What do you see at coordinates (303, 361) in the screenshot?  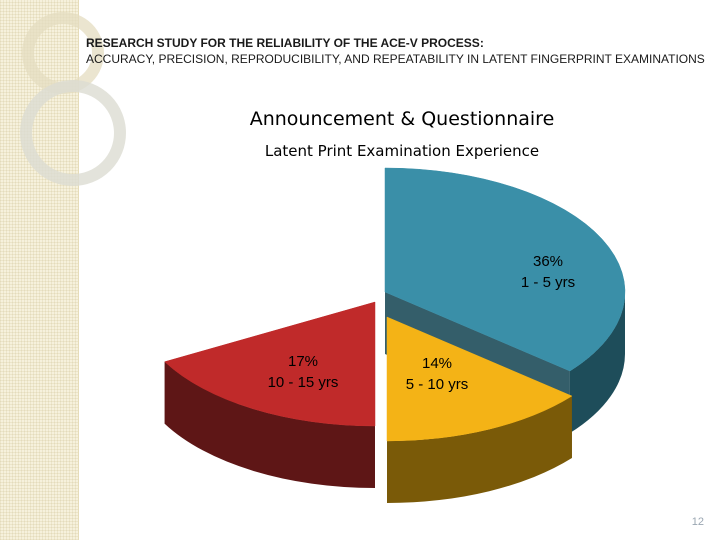 I see `pie-label-percent-2: 17%` at bounding box center [303, 361].